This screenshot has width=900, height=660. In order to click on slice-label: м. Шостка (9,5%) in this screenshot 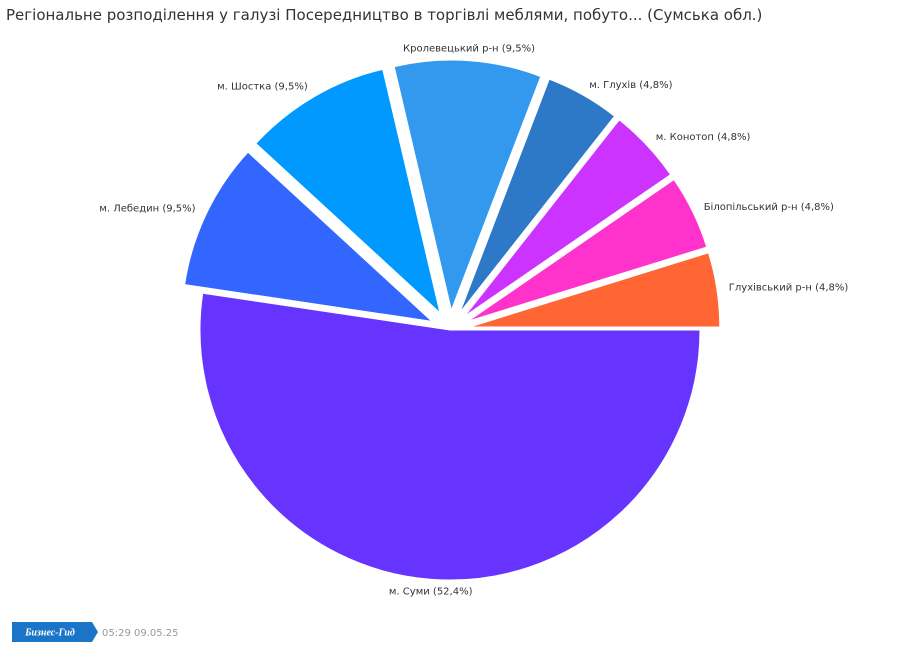, I will do `click(262, 87)`.